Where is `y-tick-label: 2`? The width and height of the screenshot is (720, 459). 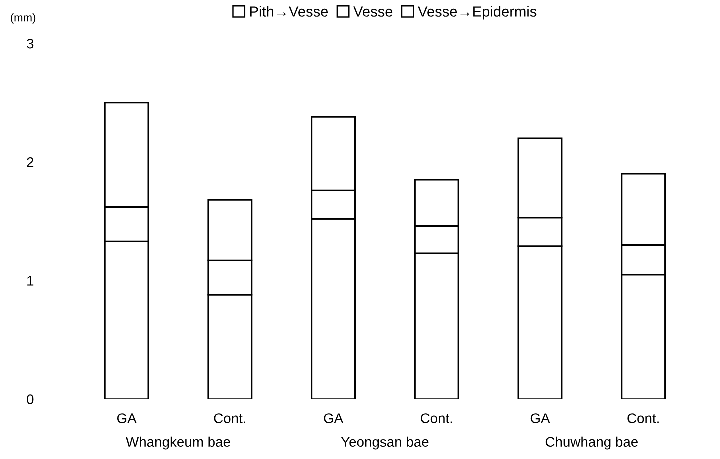
y-tick-label: 2 is located at coordinates (30, 163).